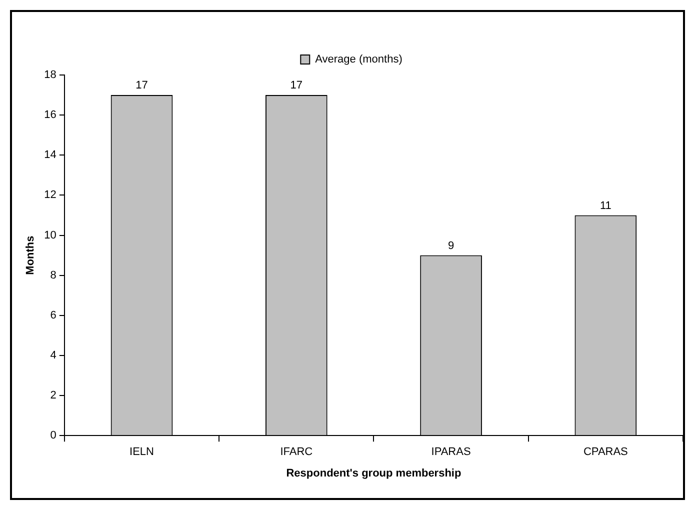  What do you see at coordinates (50, 155) in the screenshot?
I see `y-tick-label: 14` at bounding box center [50, 155].